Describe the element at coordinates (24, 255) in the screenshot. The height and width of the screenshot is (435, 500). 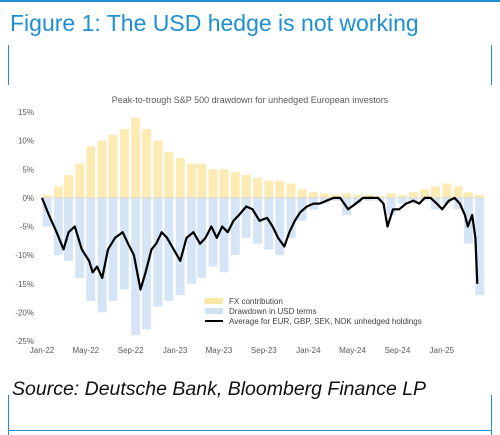
I see `y-tick-label: -10%` at that location.